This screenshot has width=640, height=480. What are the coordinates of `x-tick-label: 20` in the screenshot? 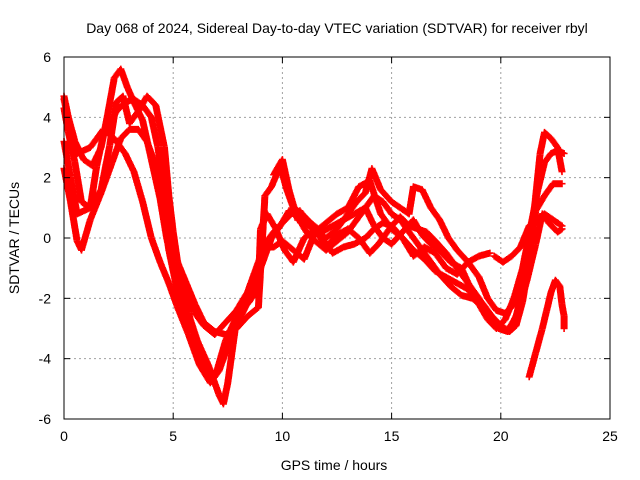 It's located at (501, 436).